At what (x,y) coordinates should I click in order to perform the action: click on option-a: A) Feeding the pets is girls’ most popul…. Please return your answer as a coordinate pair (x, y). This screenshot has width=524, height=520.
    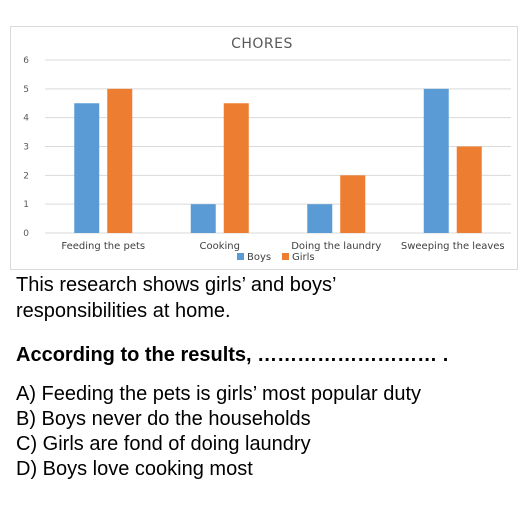
    Looking at the image, I should click on (219, 394).